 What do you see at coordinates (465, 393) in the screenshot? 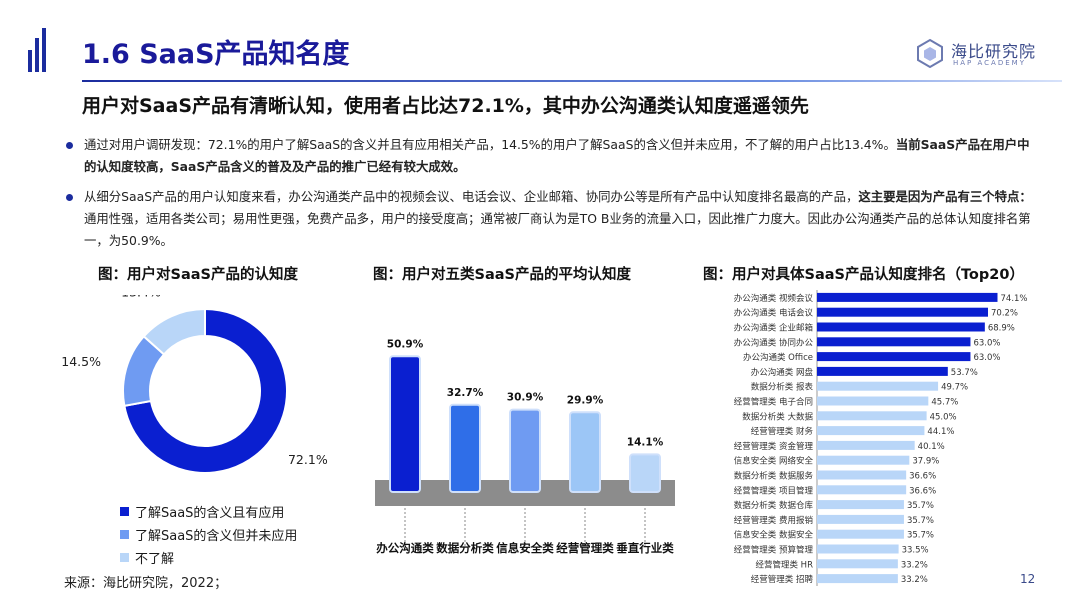
I see `bar-value-label: 32.7%` at bounding box center [465, 393].